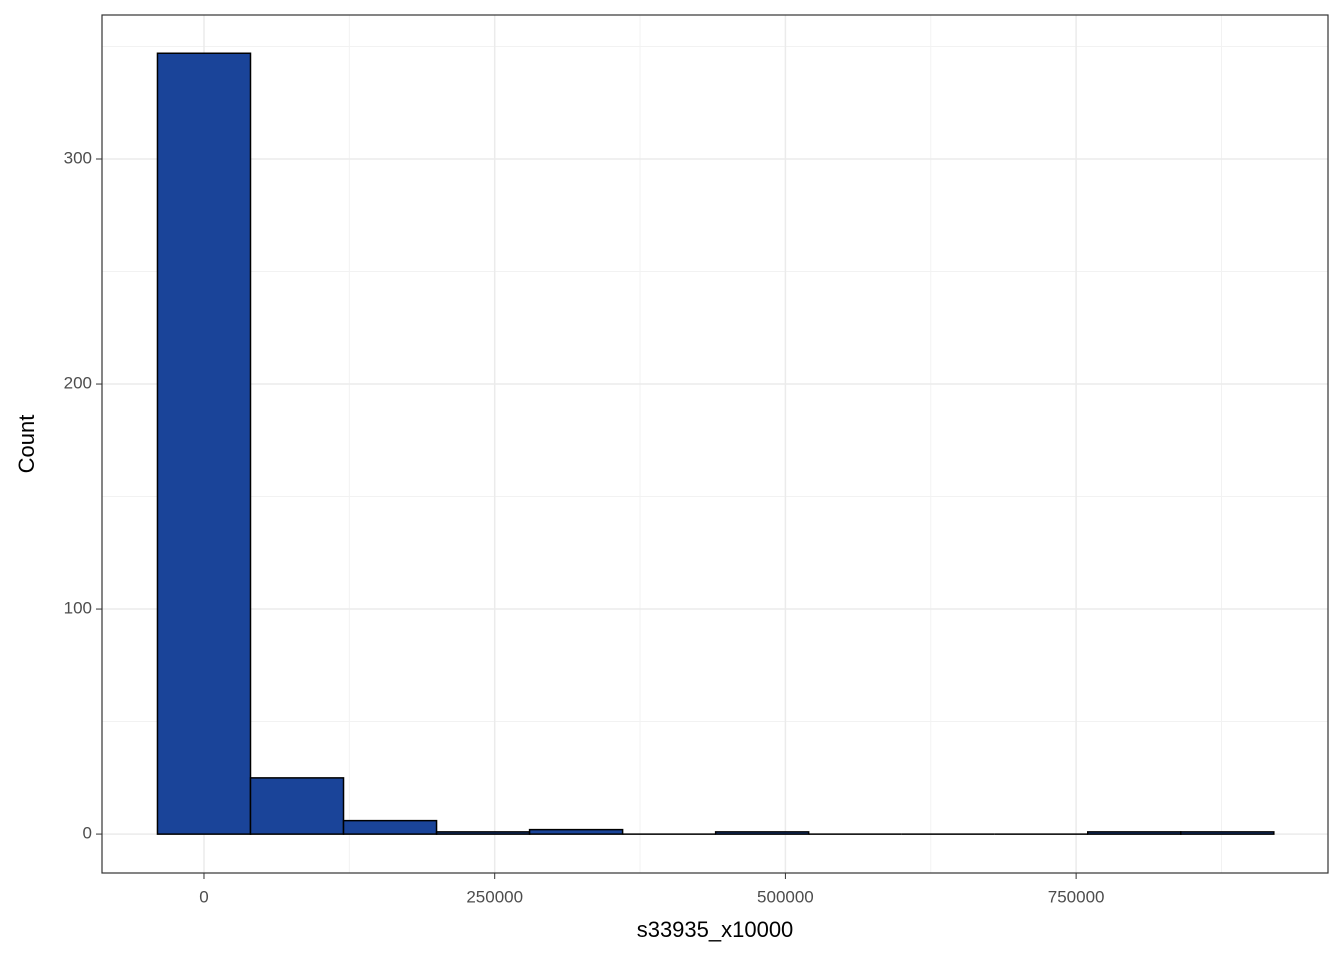 This screenshot has width=1344, height=965. What do you see at coordinates (78, 608) in the screenshot?
I see `y-tick-label: 100` at bounding box center [78, 608].